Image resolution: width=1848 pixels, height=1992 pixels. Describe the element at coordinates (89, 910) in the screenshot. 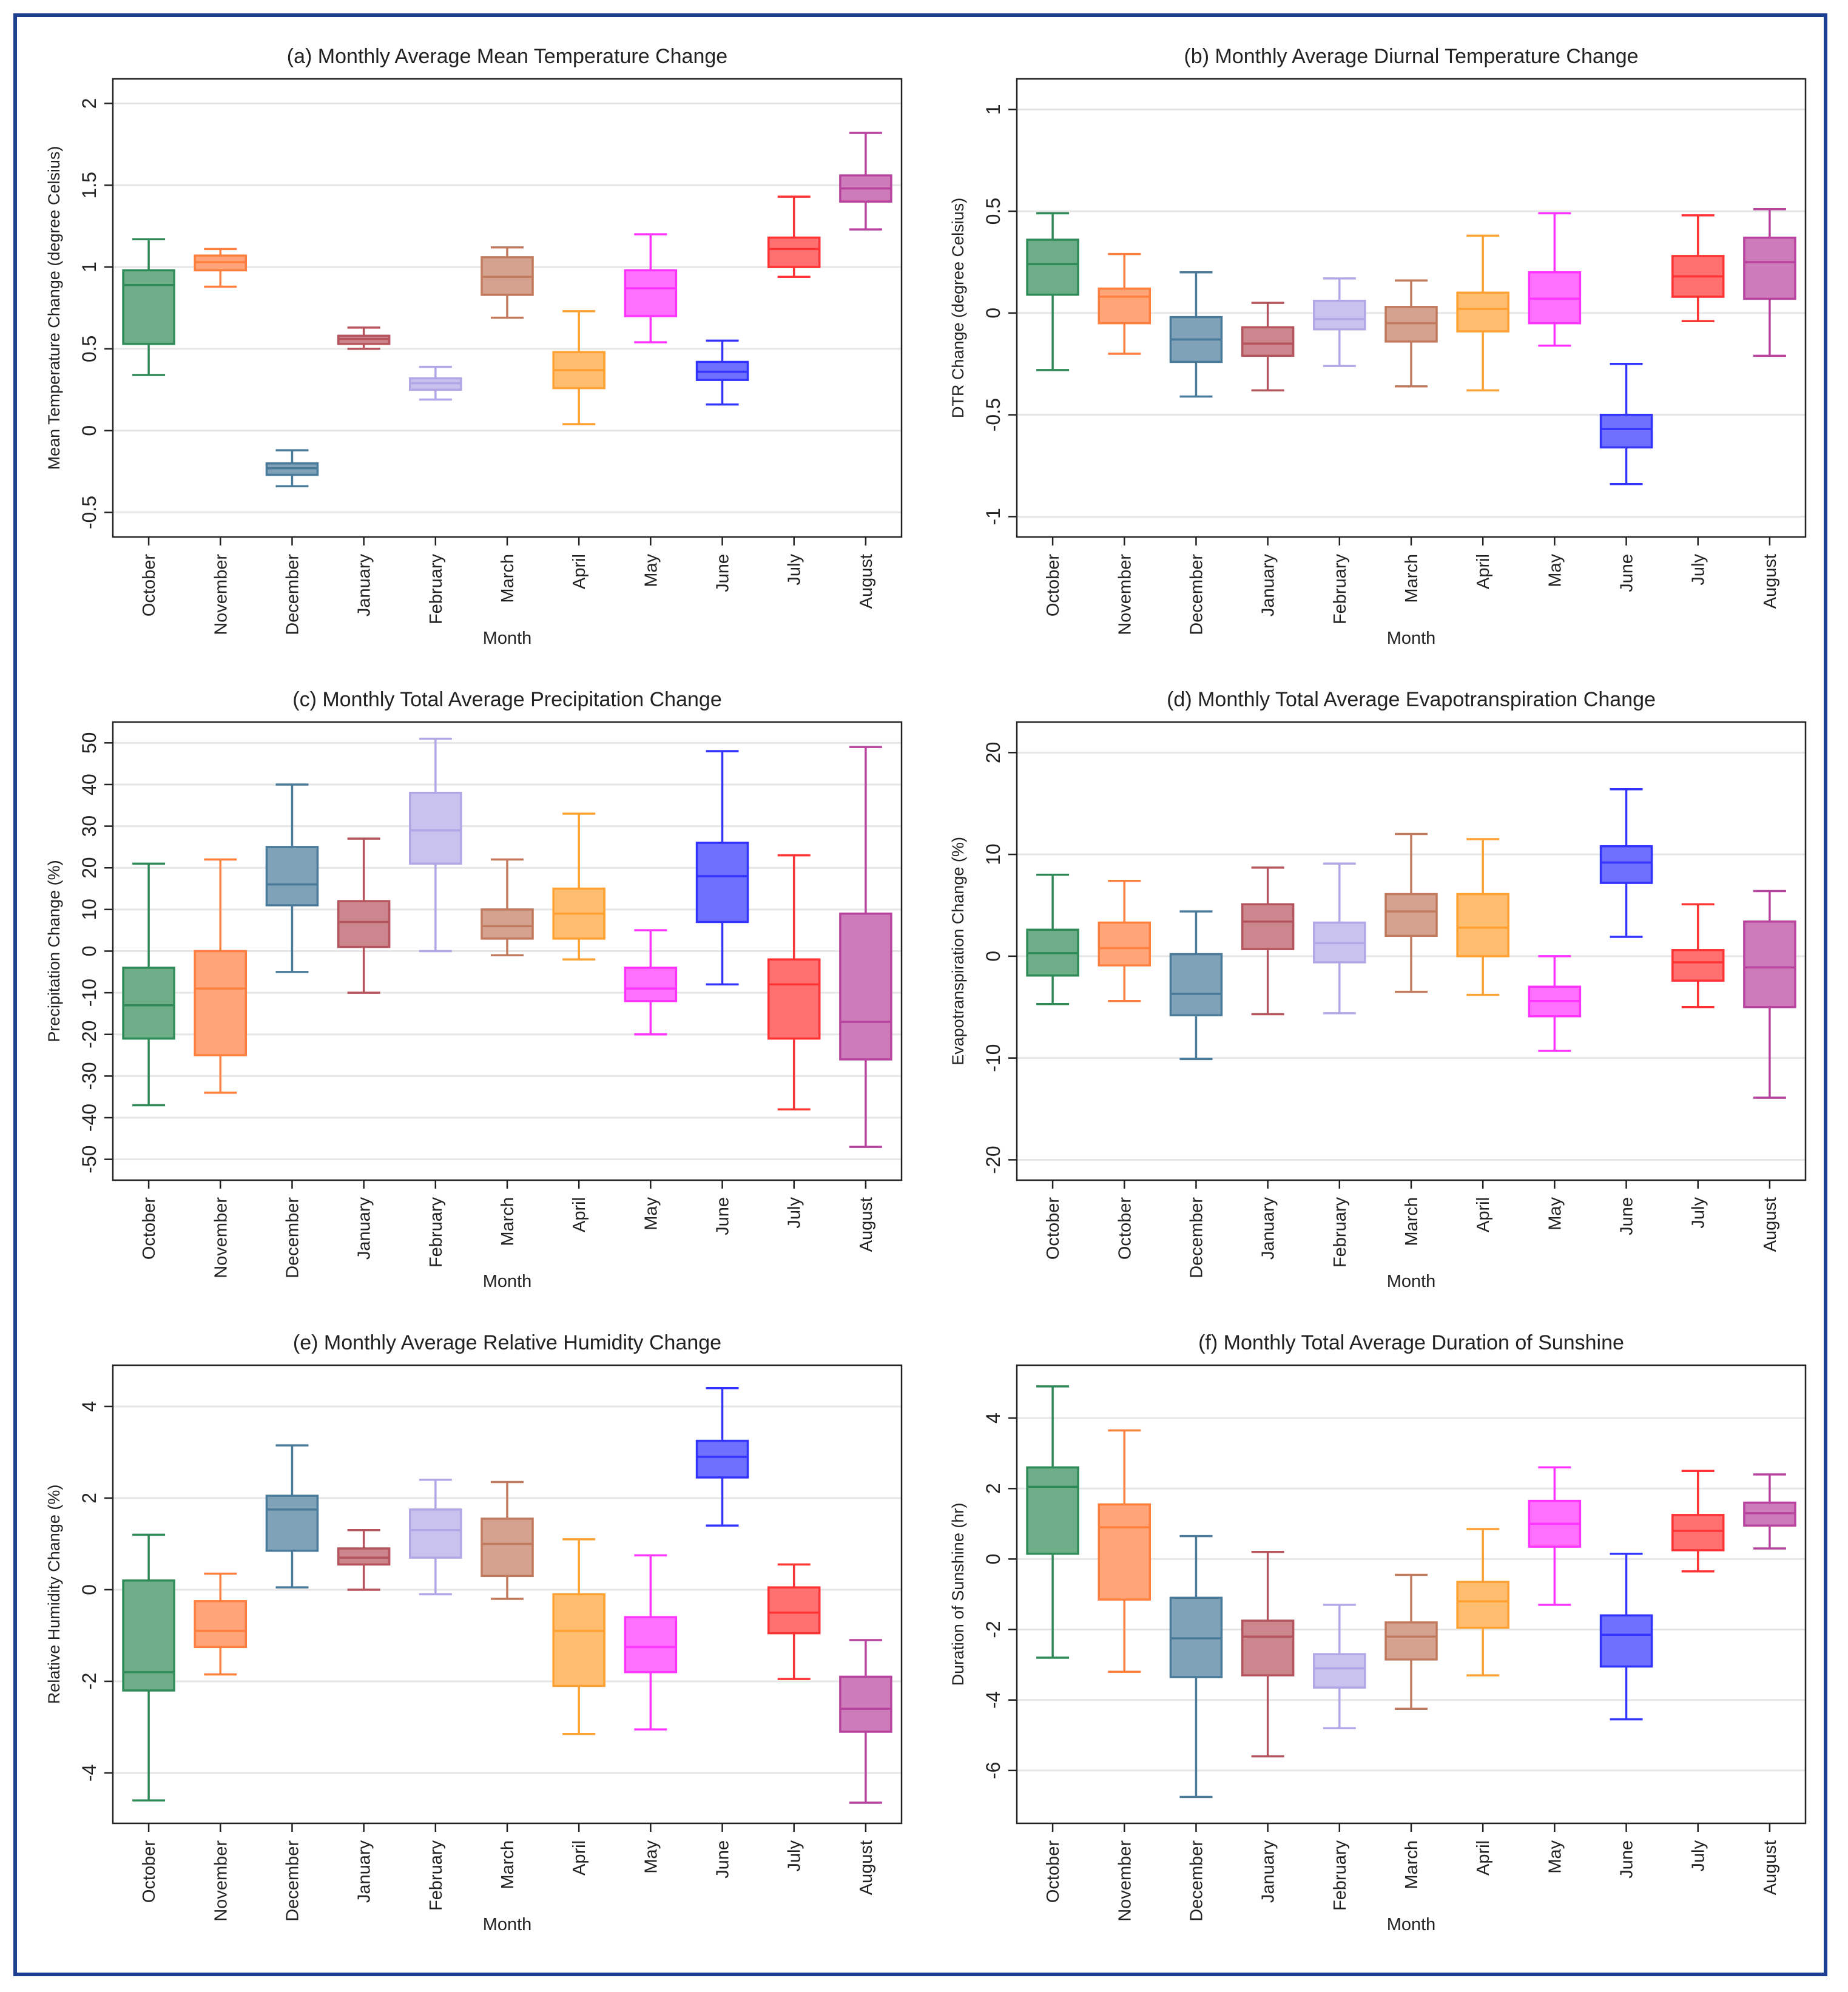

I see `y-tick-label: 10` at that location.